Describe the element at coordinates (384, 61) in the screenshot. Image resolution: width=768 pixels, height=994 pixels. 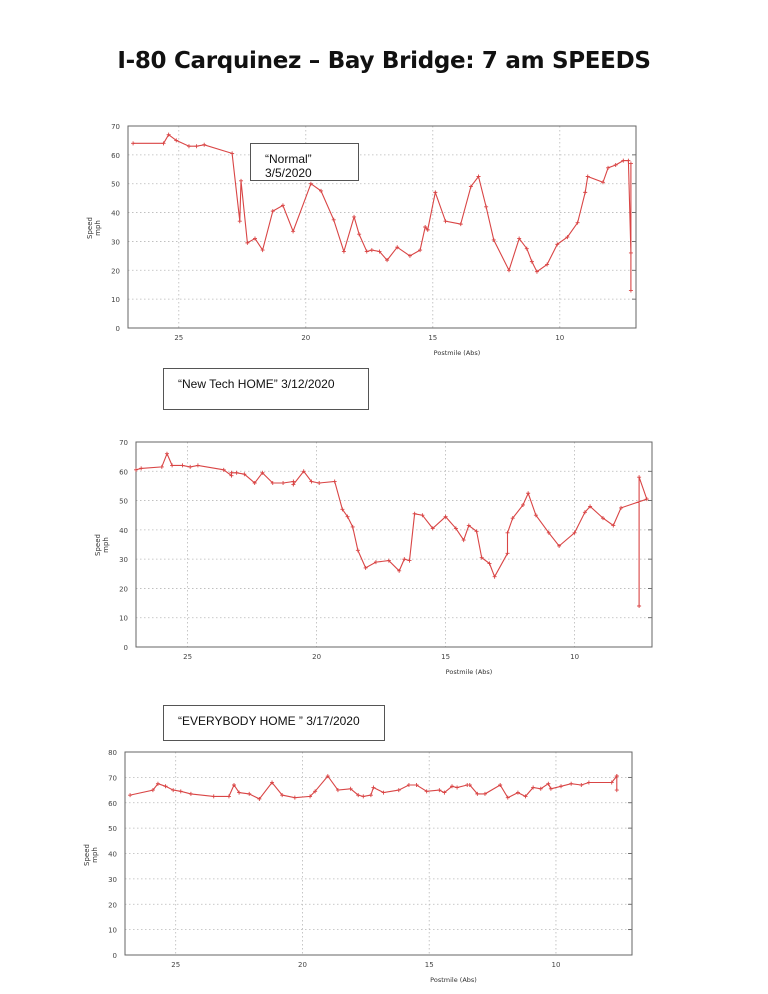
I see `page-title: I-80 Carquinez – Bay Bridge: 7 am SPEEDS` at that location.